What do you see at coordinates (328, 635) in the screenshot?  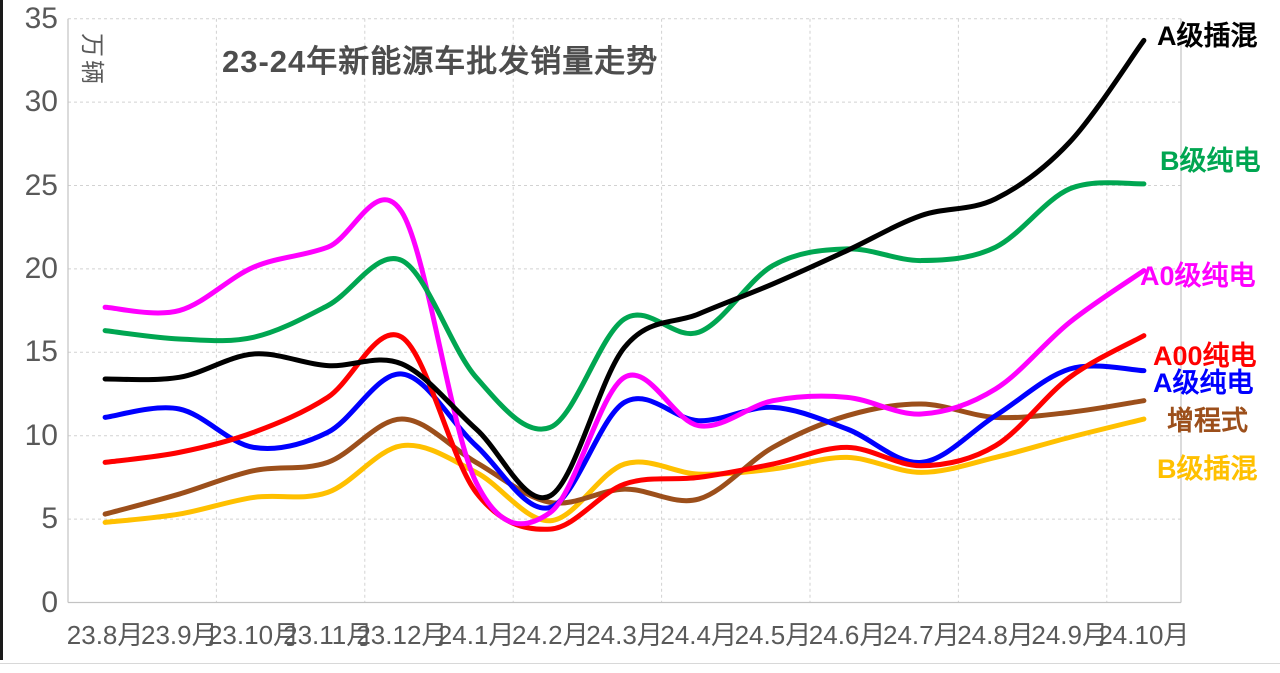 I see `x-tick-label: 23.11月` at bounding box center [328, 635].